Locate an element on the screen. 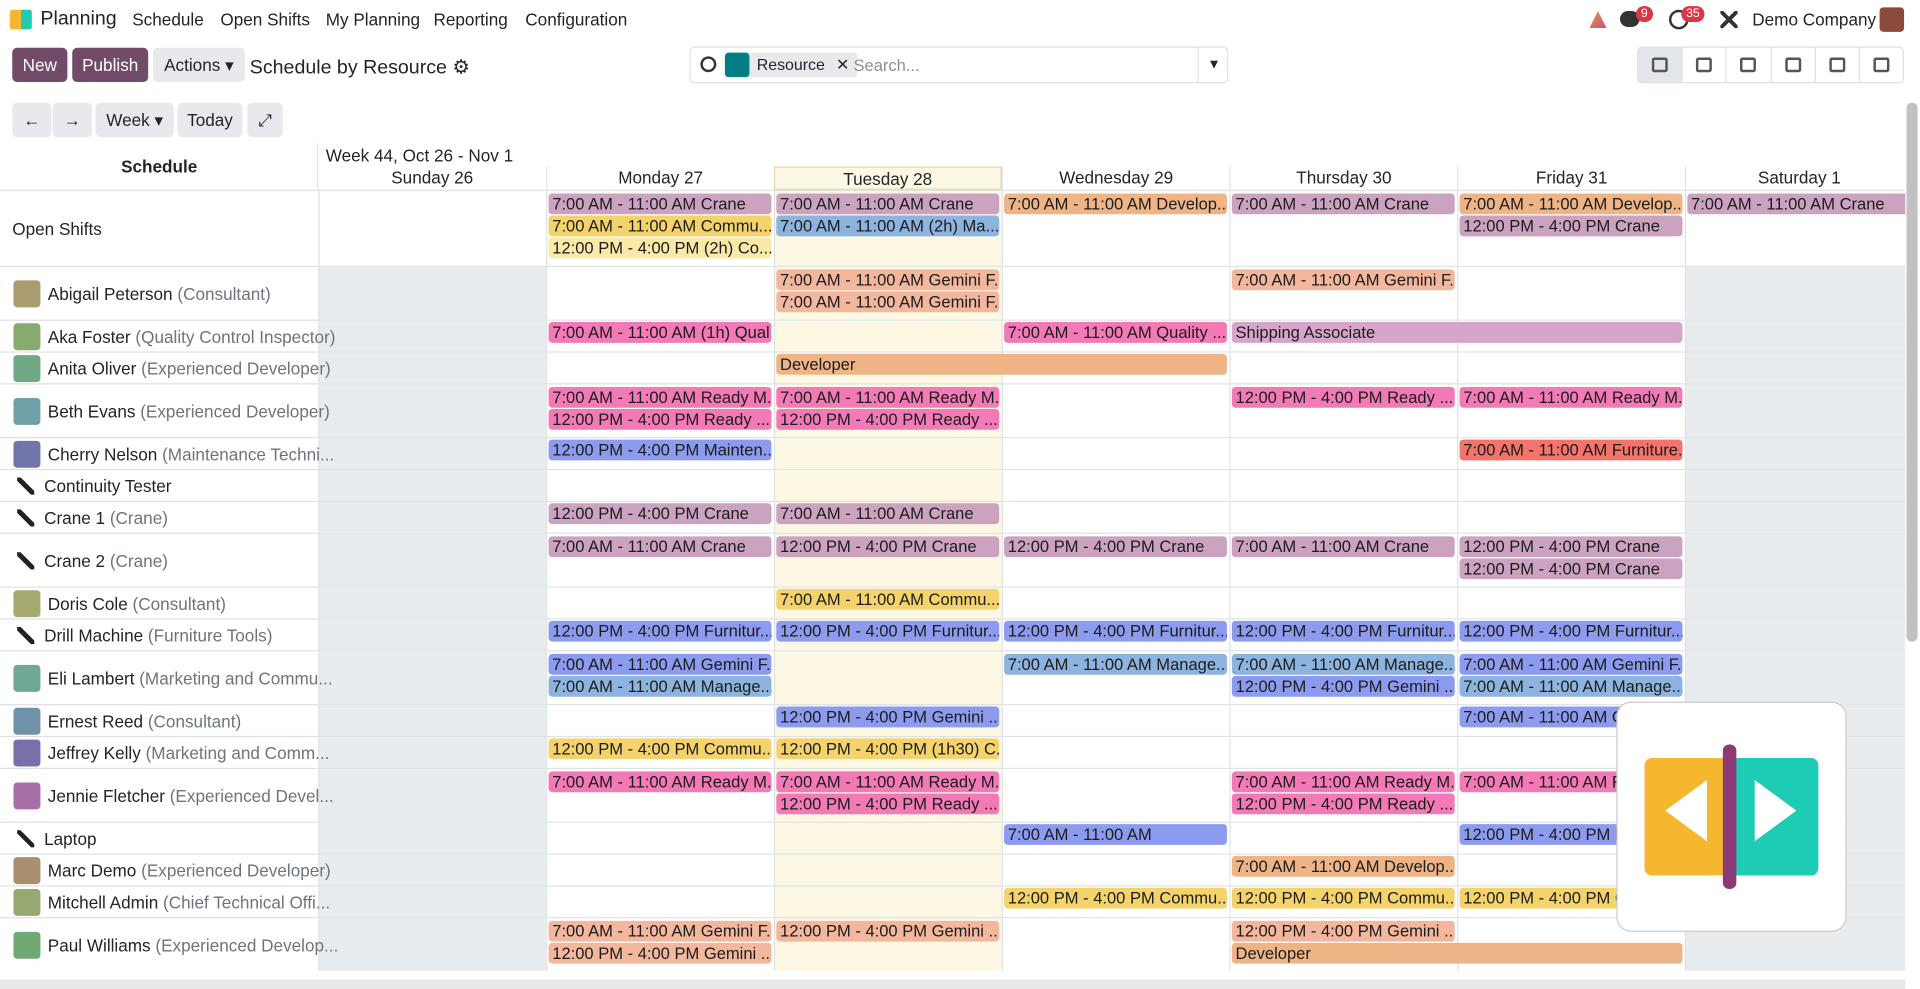  resource: Drill Machine (Furniture Tools) is located at coordinates (158, 636).